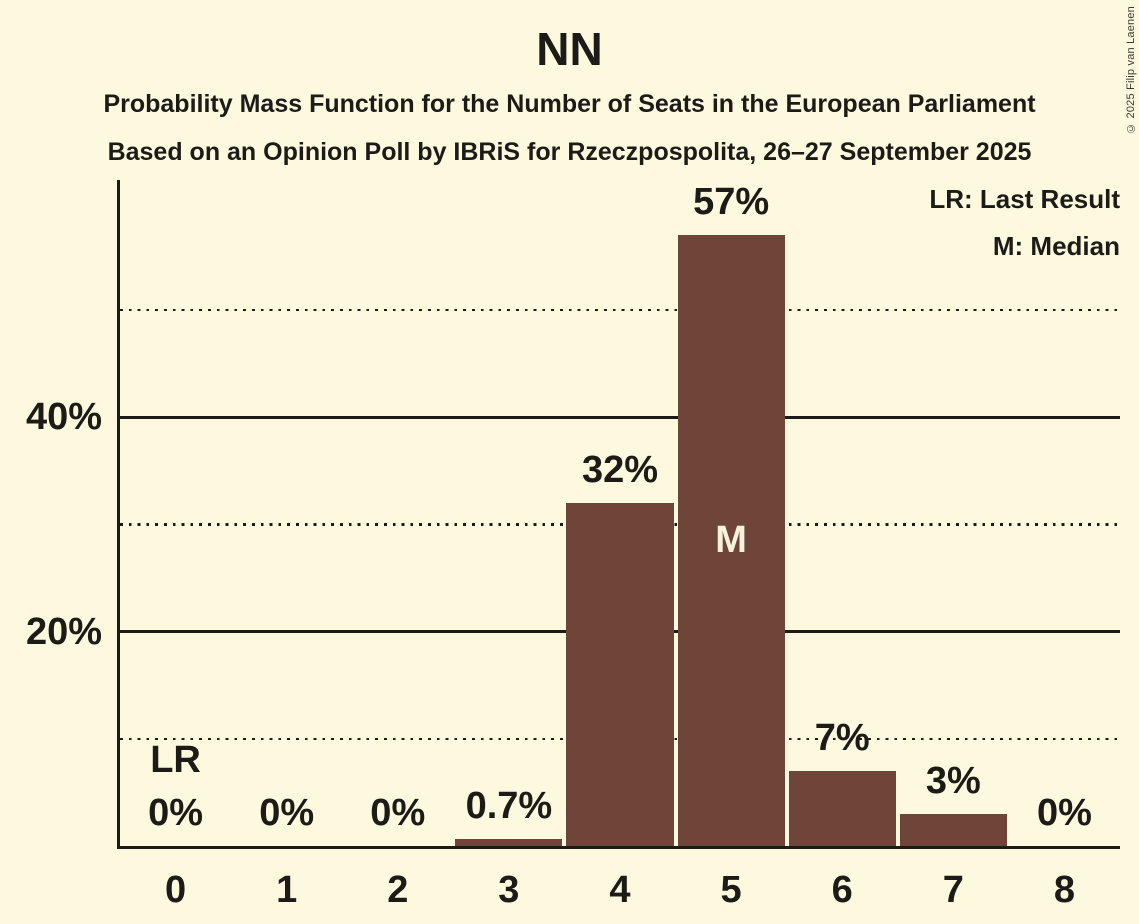 The height and width of the screenshot is (924, 1139). What do you see at coordinates (620, 310) in the screenshot?
I see `gridline-50pct` at bounding box center [620, 310].